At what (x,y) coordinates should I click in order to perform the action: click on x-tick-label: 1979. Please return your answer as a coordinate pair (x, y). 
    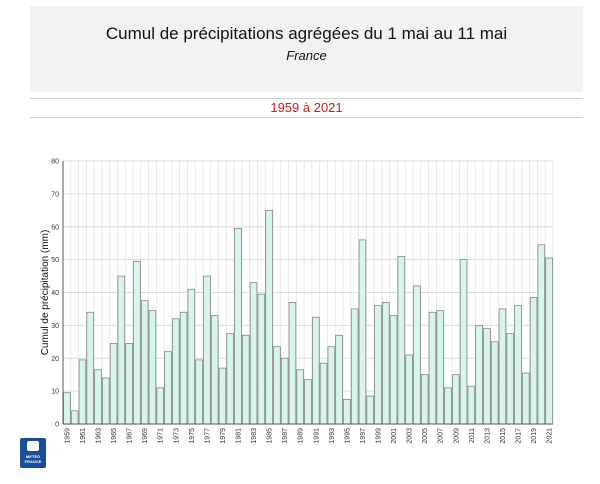
    Looking at the image, I should click on (223, 436).